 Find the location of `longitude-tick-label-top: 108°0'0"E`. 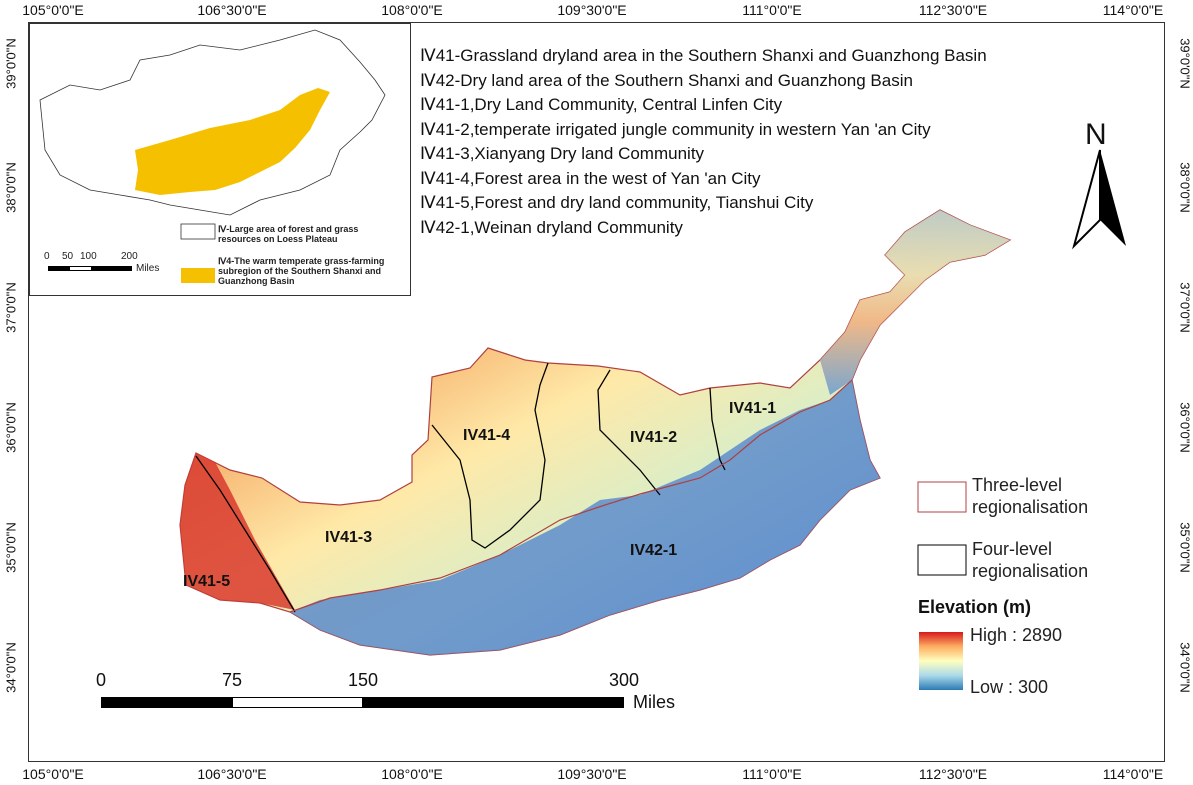

longitude-tick-label-top: 108°0'0"E is located at coordinates (412, 10).